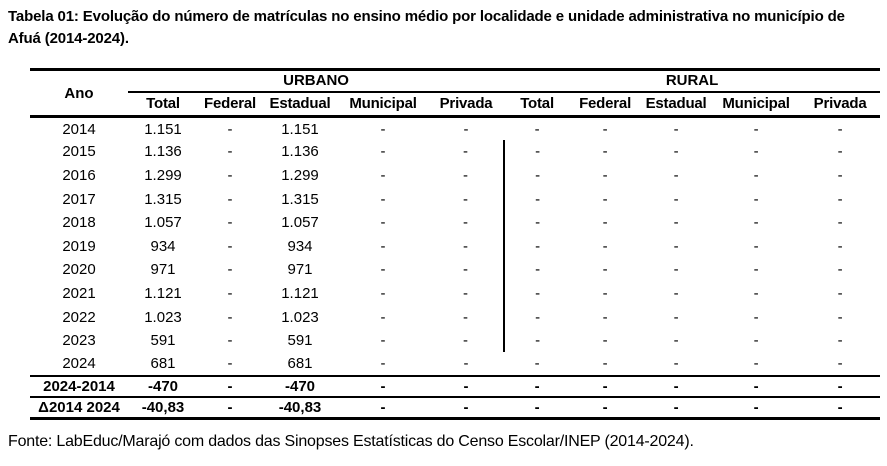 The width and height of the screenshot is (887, 466). I want to click on table-row: 2015 1.136 - 1.136 - - - - - - -, so click(455, 152).